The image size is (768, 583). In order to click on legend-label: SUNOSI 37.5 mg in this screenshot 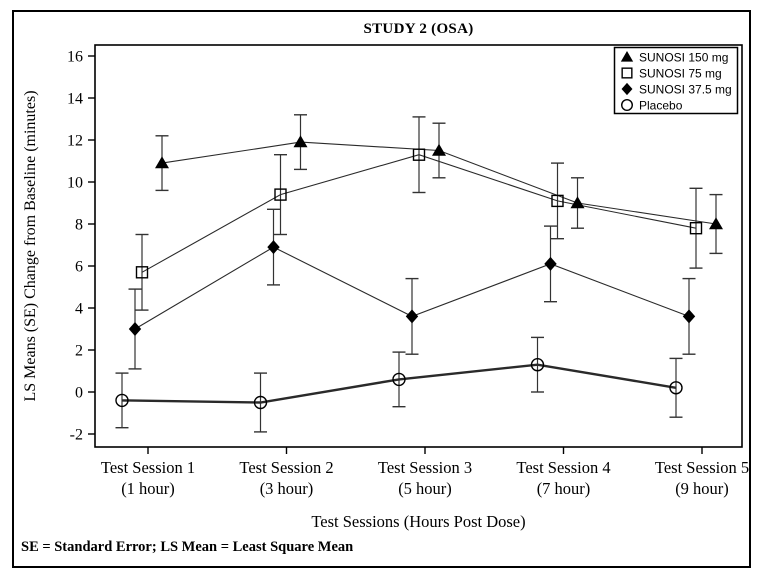, I will do `click(685, 90)`.